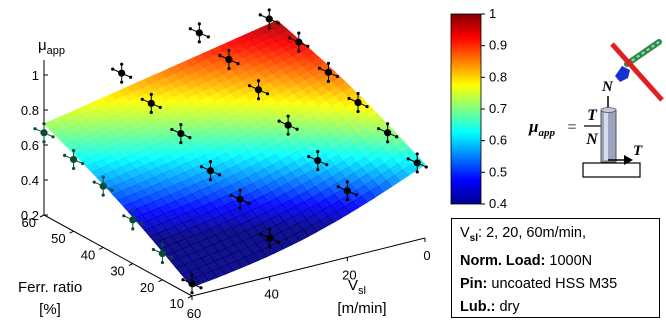 Image resolution: width=666 pixels, height=322 pixels. What do you see at coordinates (608, 136) in the screenshot?
I see `pin-body` at bounding box center [608, 136].